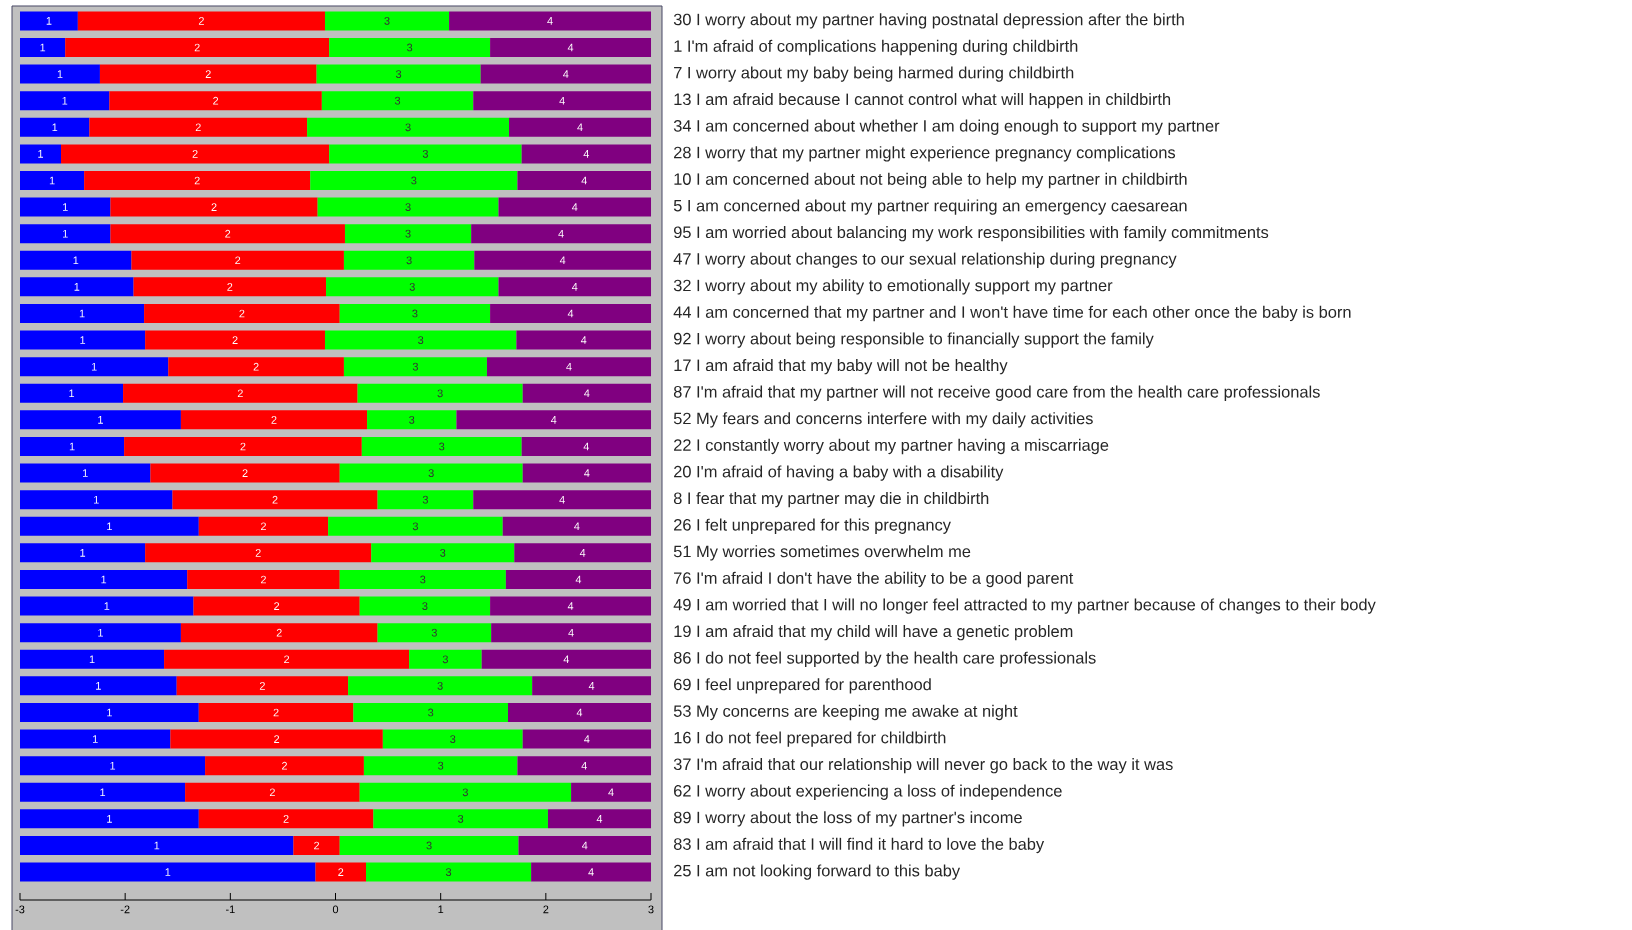  I want to click on y-tick-label: 20 I'm afraid of having a baby with a disability, so click(839, 473).